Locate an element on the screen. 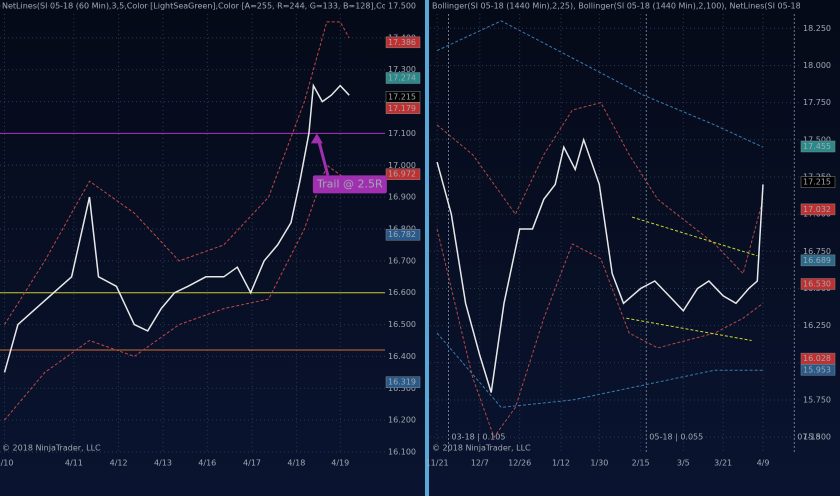 The height and width of the screenshot is (496, 840). y-tick-label: 16.200 is located at coordinates (402, 420).